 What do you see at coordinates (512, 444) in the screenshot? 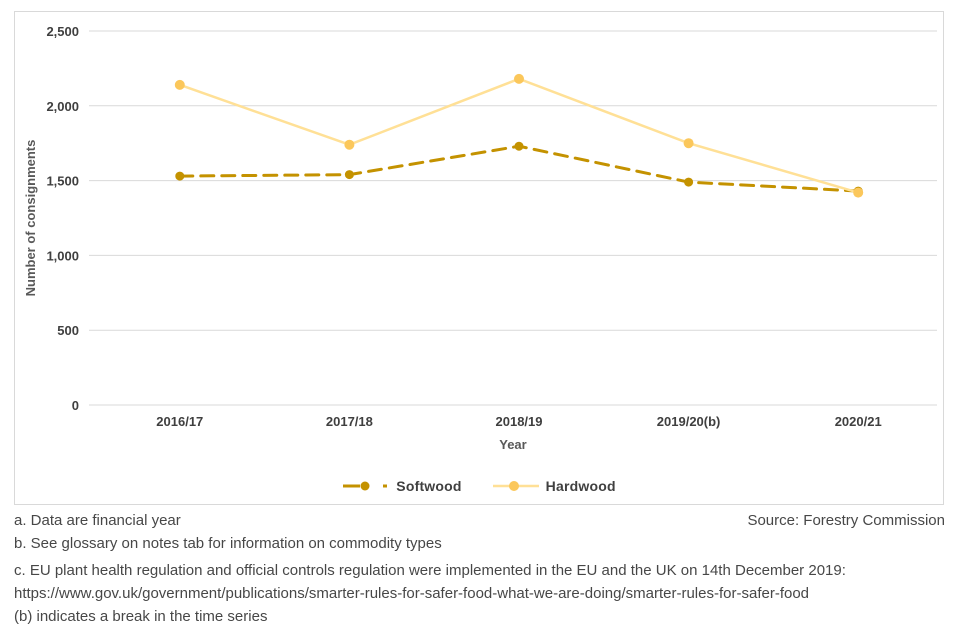
I see `svg-text: Year` at bounding box center [512, 444].